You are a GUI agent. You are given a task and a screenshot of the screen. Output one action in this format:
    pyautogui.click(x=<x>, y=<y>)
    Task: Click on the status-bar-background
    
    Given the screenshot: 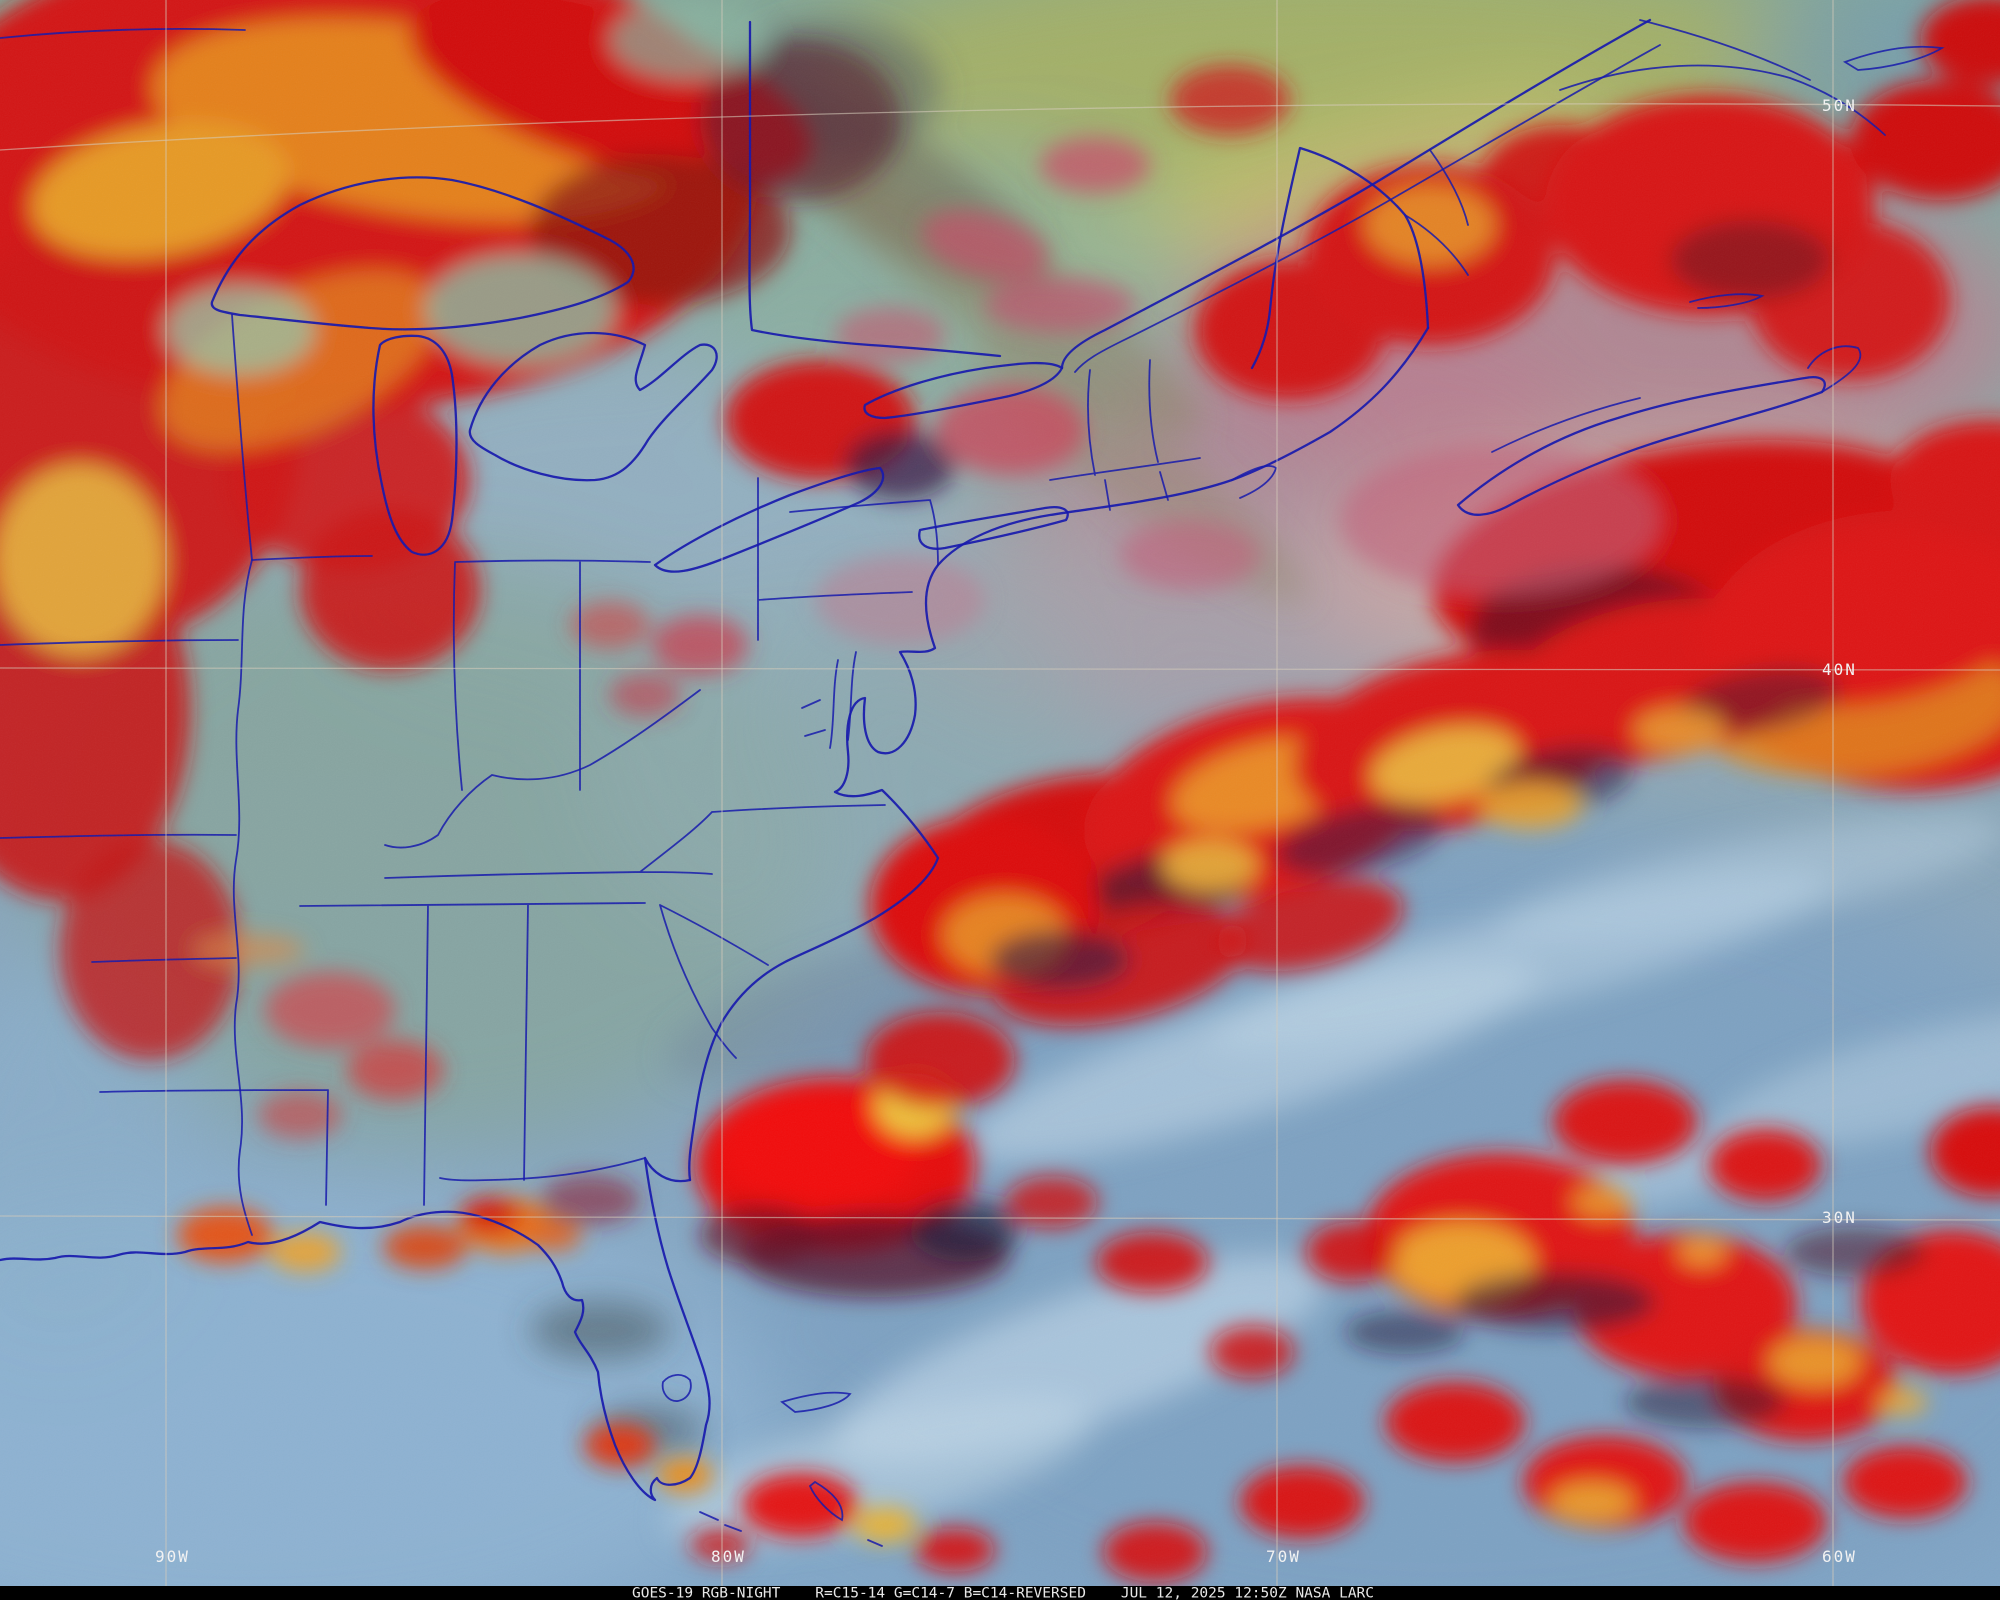 What is the action you would take?
    pyautogui.click(x=1000, y=1593)
    